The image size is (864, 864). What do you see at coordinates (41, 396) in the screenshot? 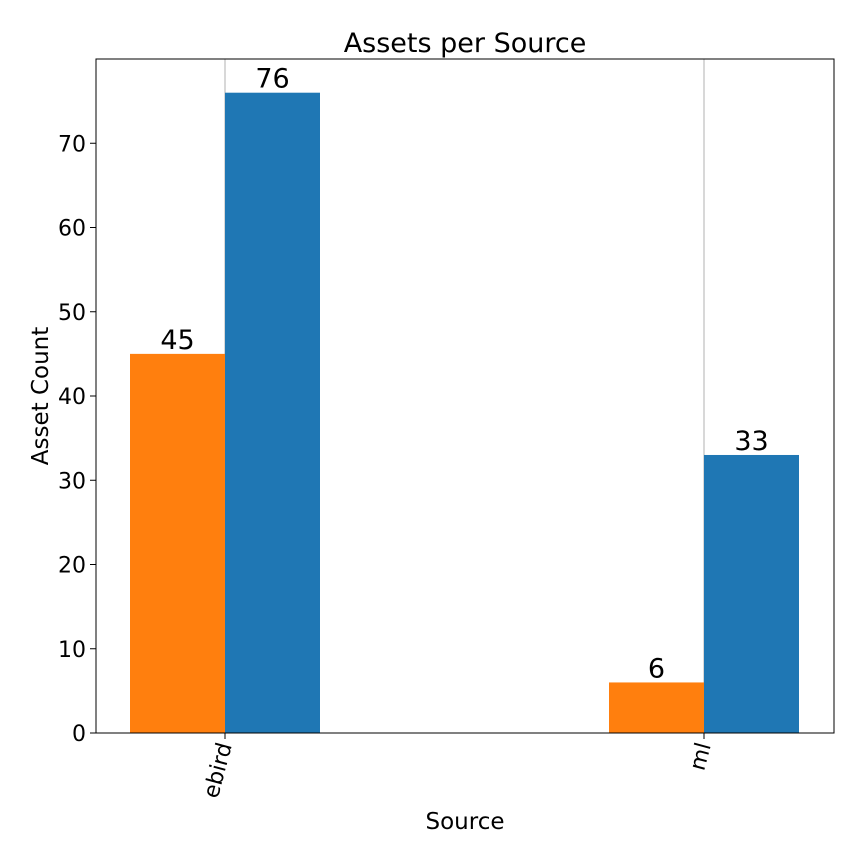
I see `y-axis-label: Asset Count` at bounding box center [41, 396].